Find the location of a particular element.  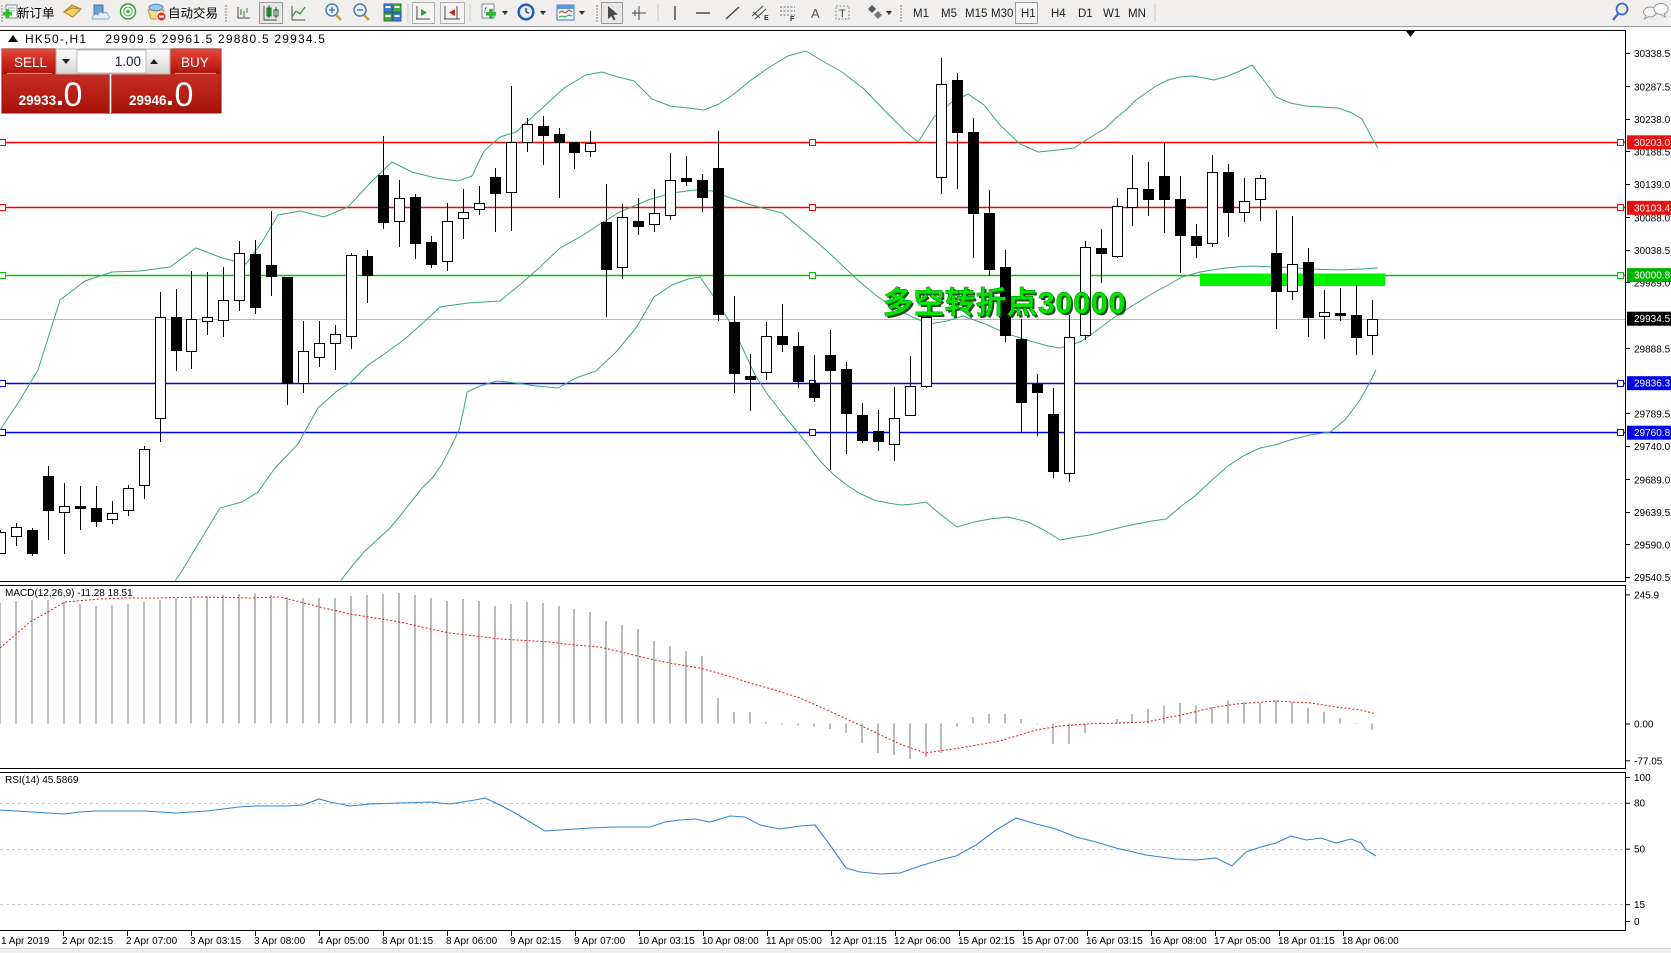

svg-text: 30038.5 is located at coordinates (1652, 251).